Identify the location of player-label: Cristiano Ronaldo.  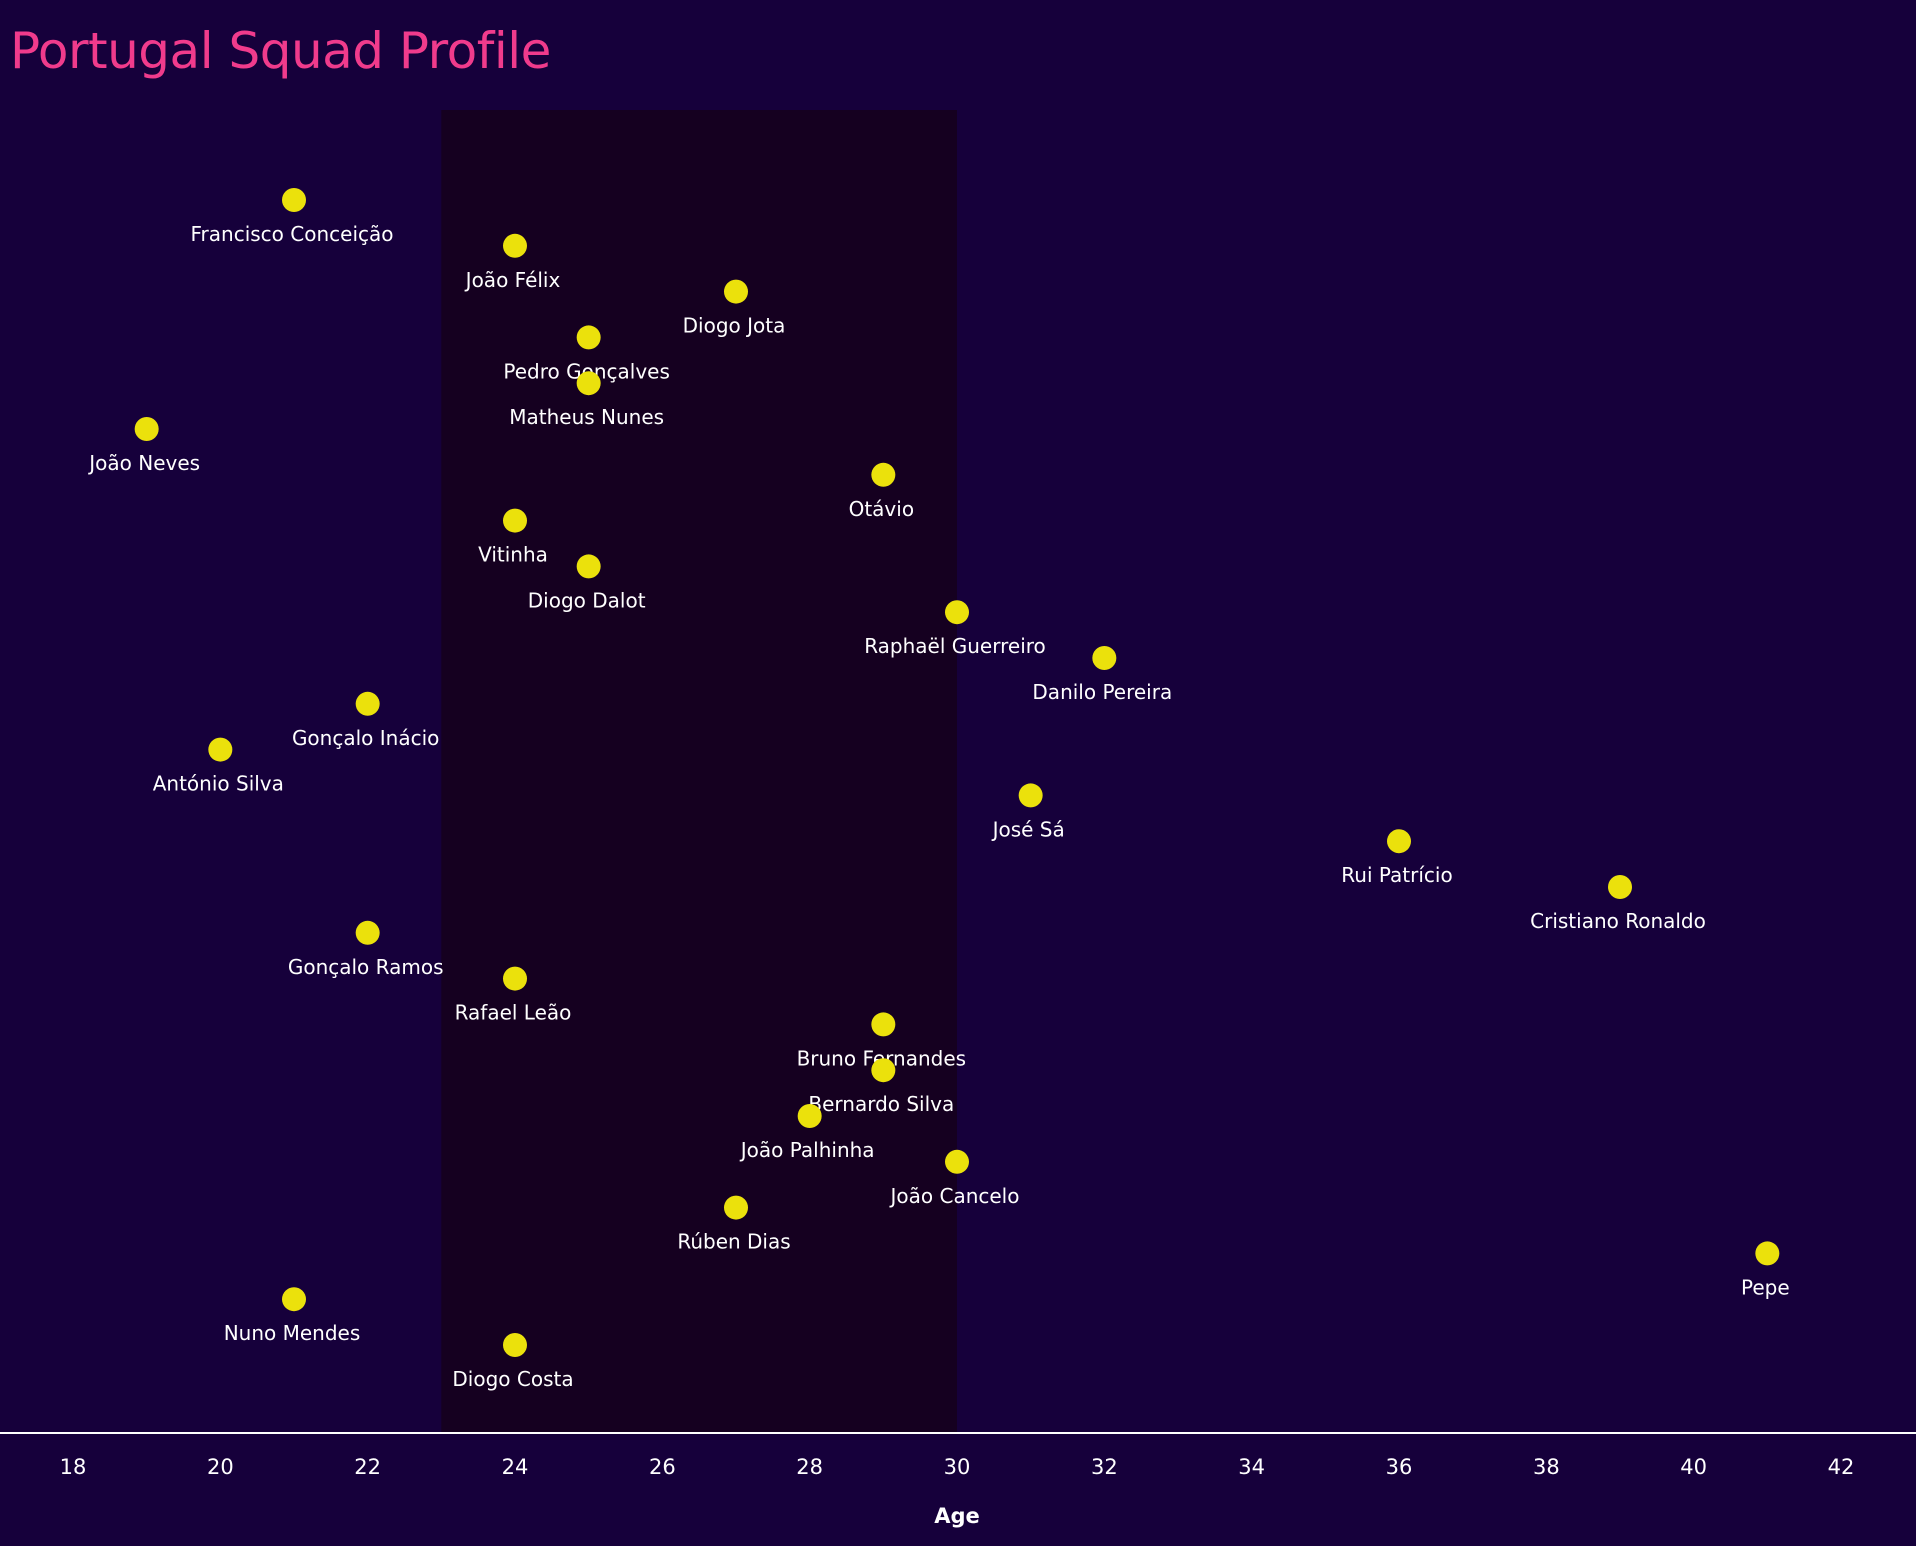
(1618, 921).